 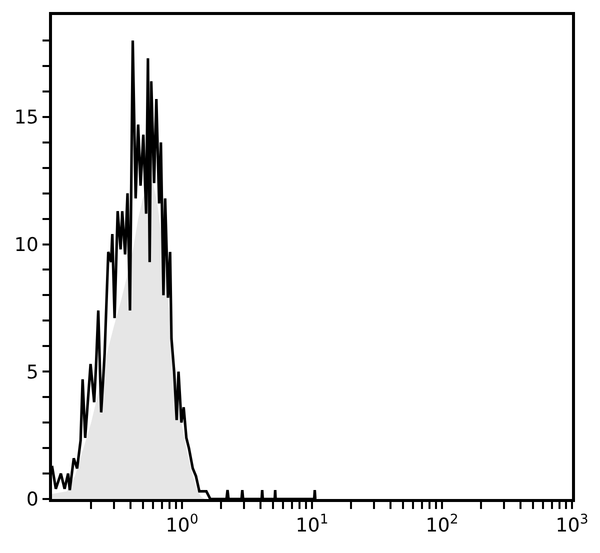 I want to click on y-tick-label: 15, so click(x=26, y=117).